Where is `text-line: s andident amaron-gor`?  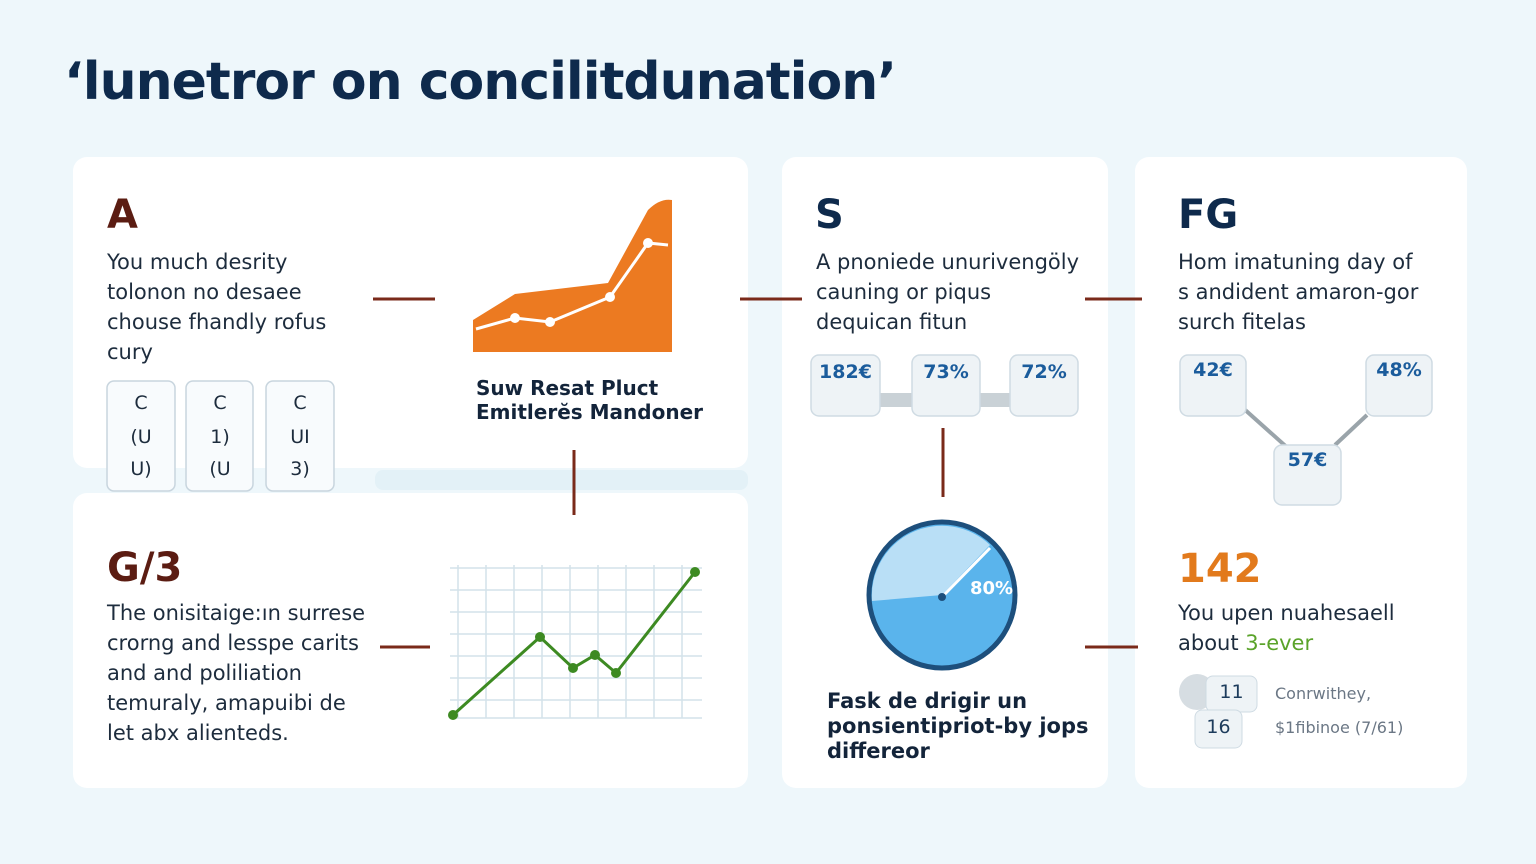
text-line: s andident amaron-gor is located at coordinates (1298, 292).